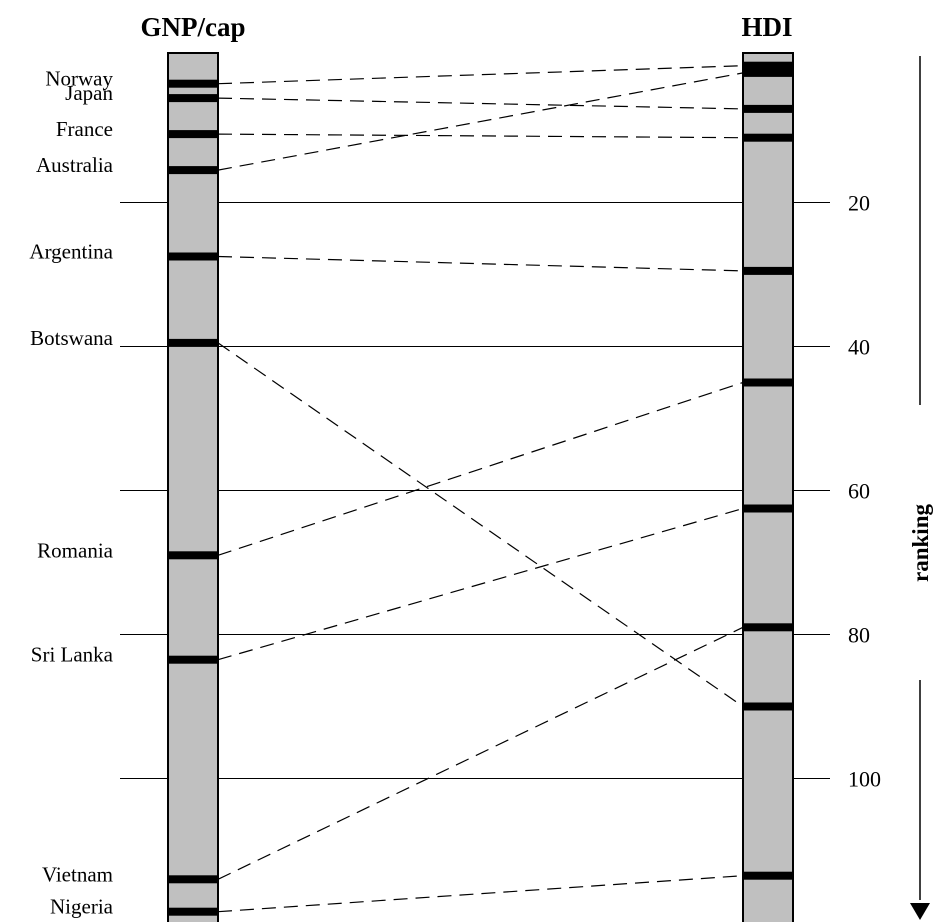 The height and width of the screenshot is (922, 940). I want to click on connector-nigeria, so click(480, 894).